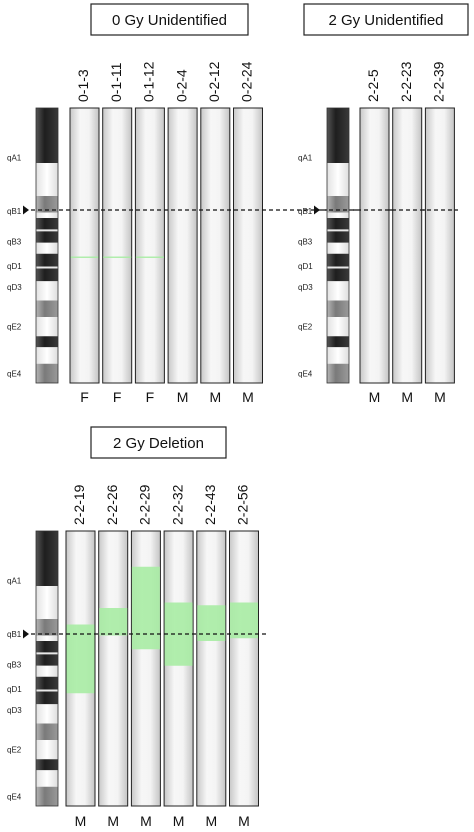  I want to click on chromosome-column: 0-1-3 F, so click(84, 237).